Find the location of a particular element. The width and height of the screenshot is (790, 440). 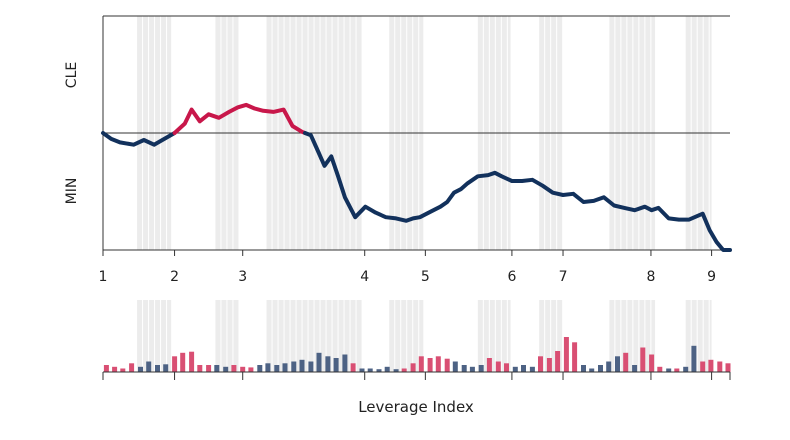

y-label-bottom: MIN is located at coordinates (72, 191).